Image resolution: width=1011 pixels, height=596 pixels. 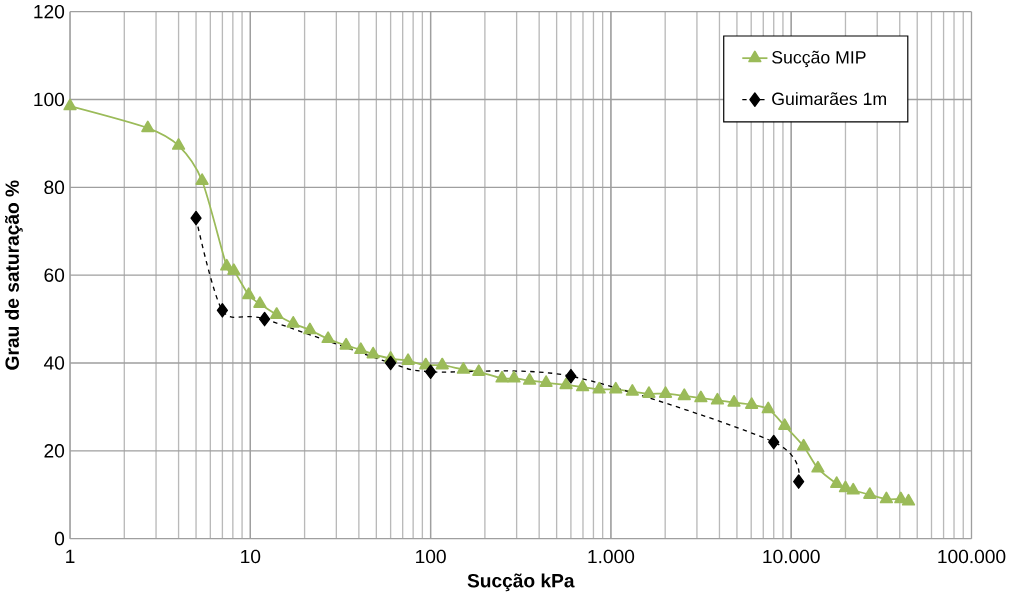 I want to click on legend-label: Guimarães 1m, so click(x=829, y=99).